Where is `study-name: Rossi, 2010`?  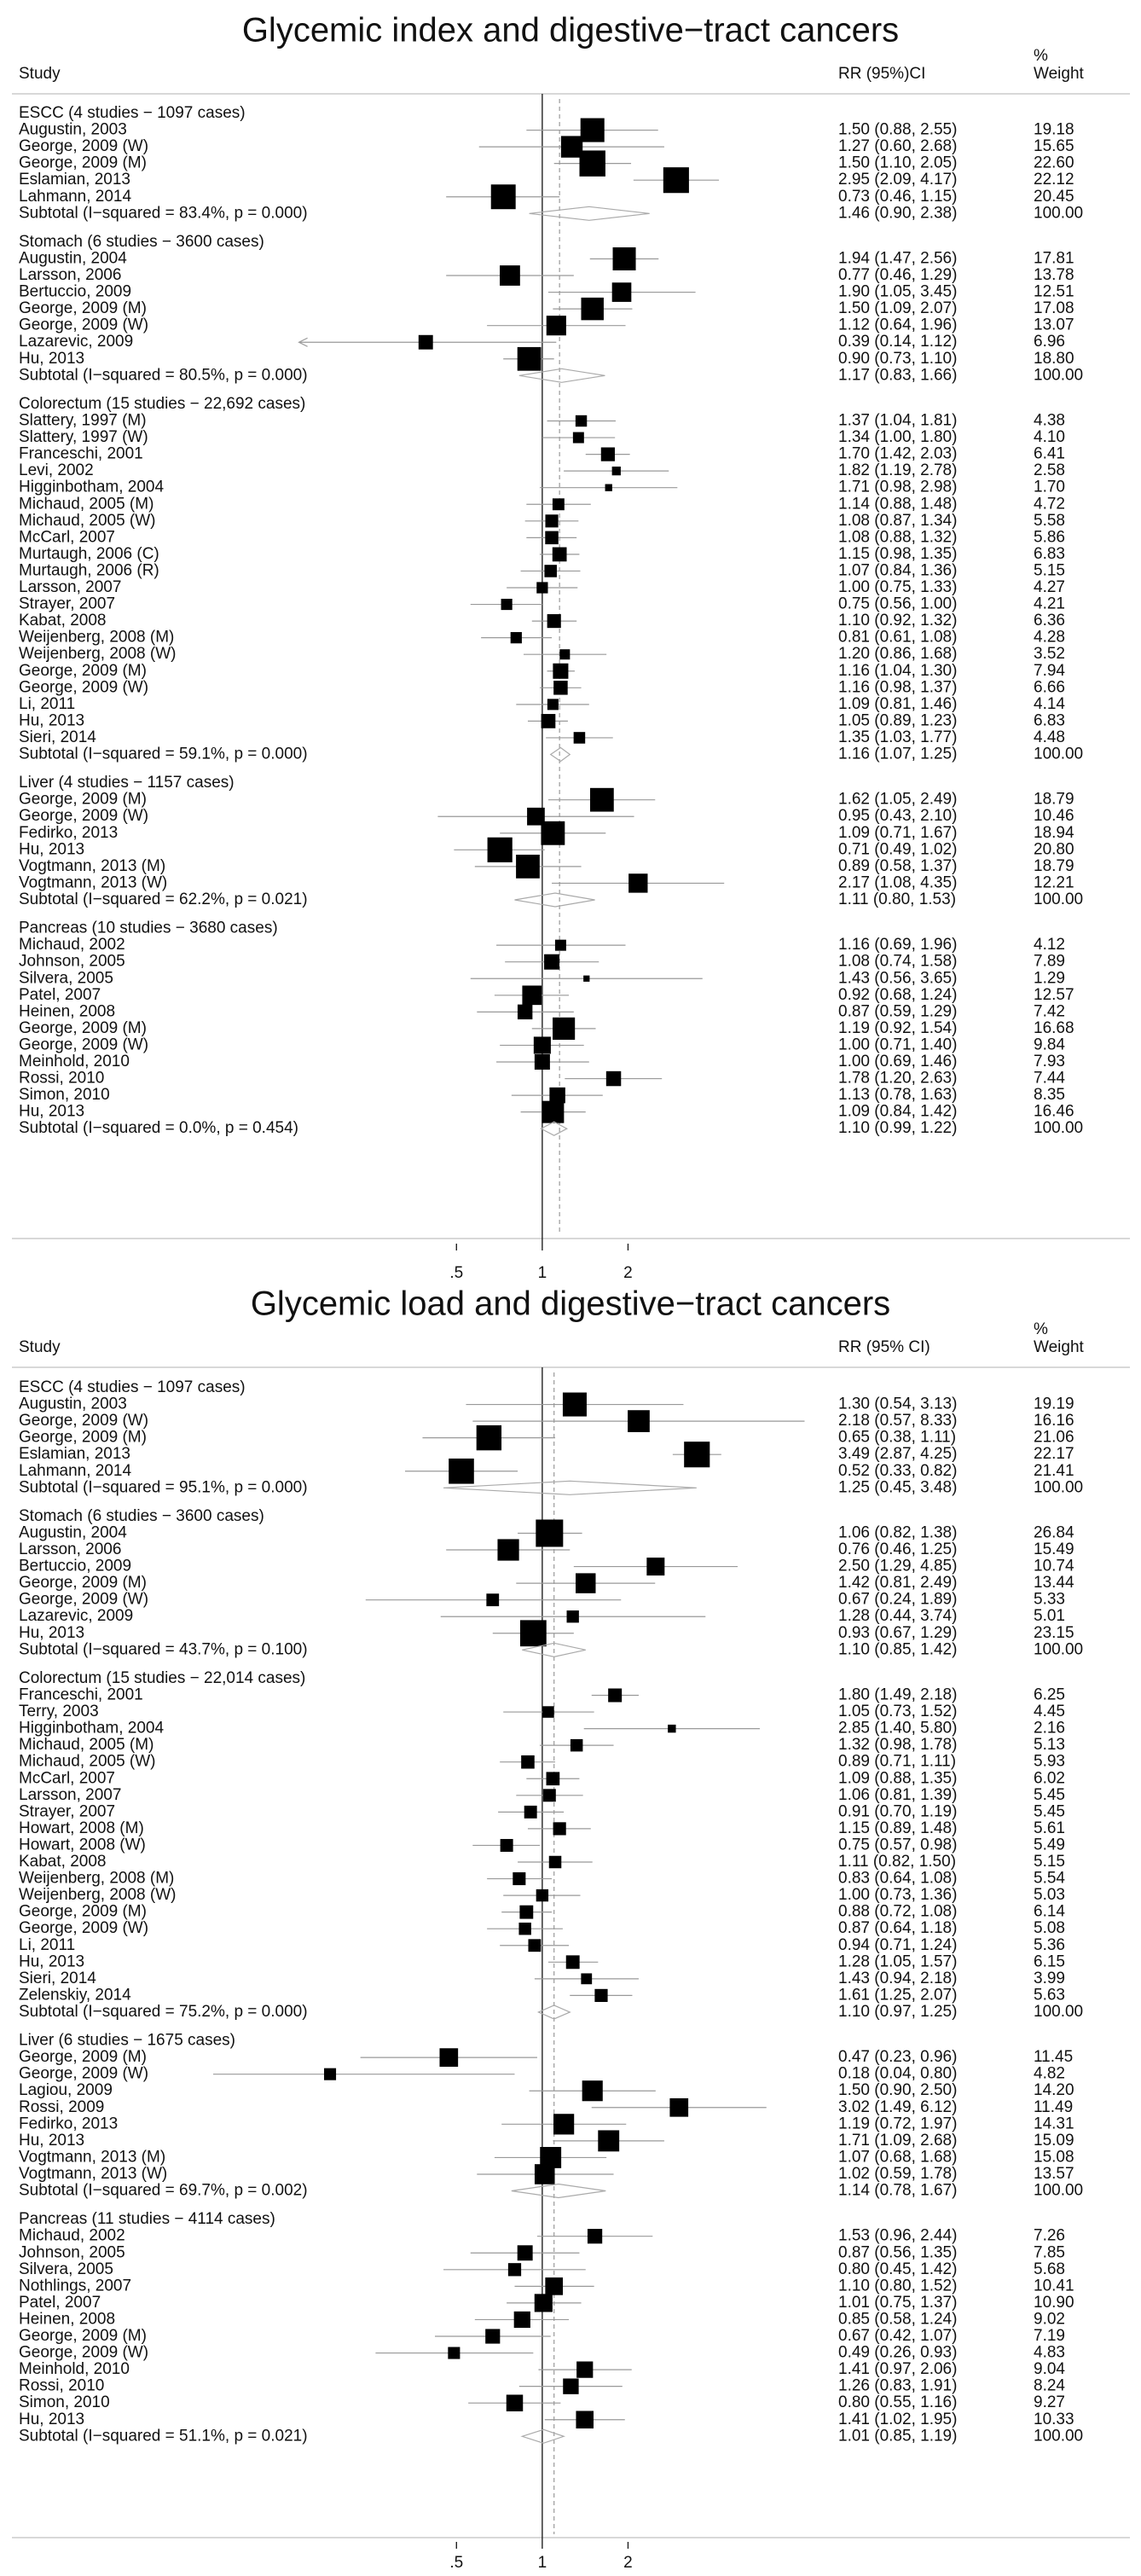
study-name: Rossi, 2010 is located at coordinates (61, 1079).